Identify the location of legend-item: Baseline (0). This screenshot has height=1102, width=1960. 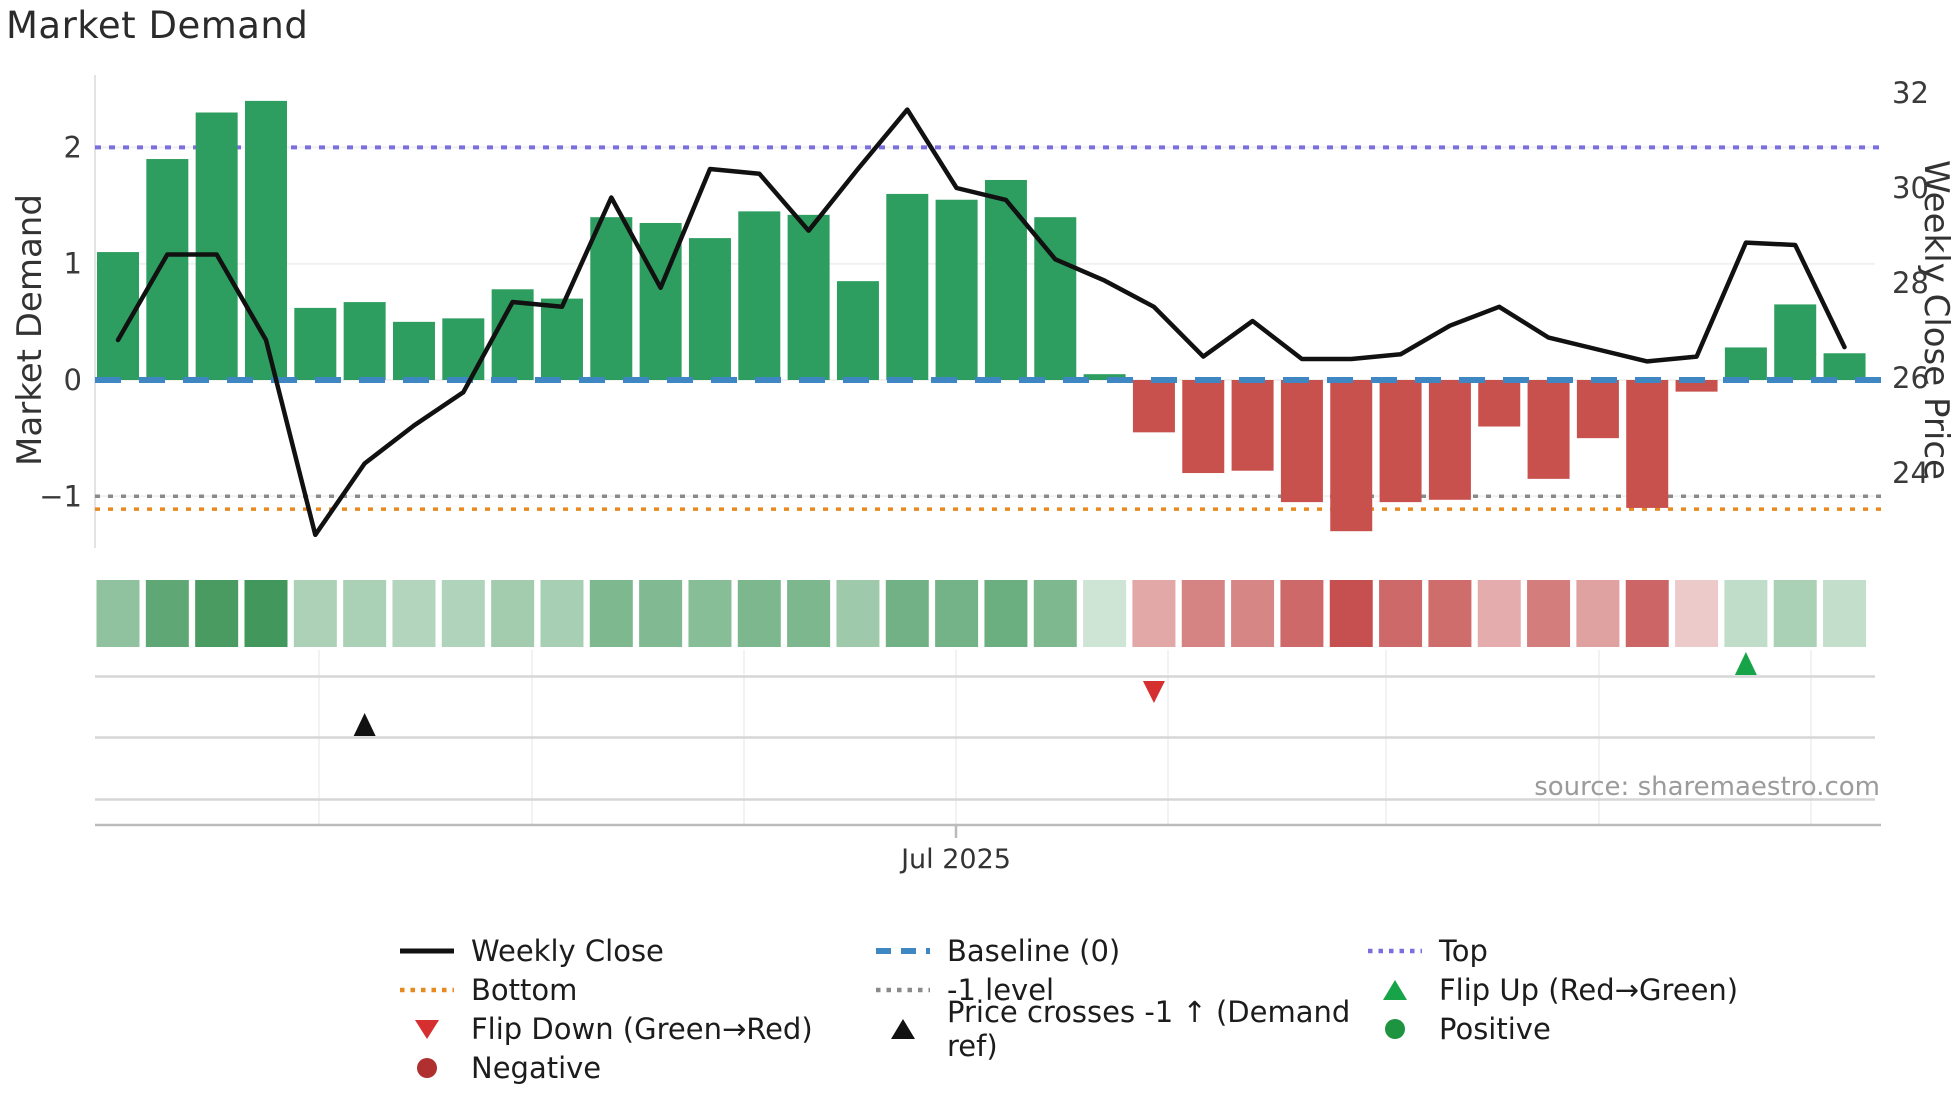
(1120, 951).